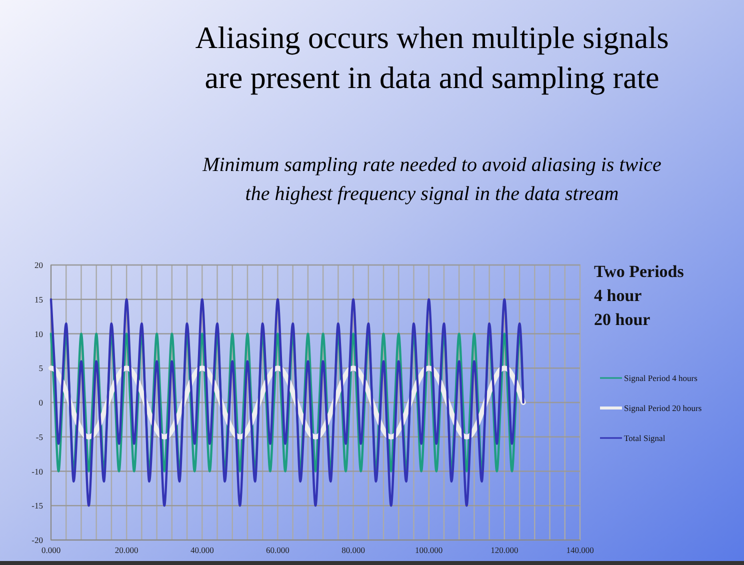 This screenshot has height=565, width=744. Describe the element at coordinates (661, 378) in the screenshot. I see `legend-label: Signal Period 4 hours` at that location.